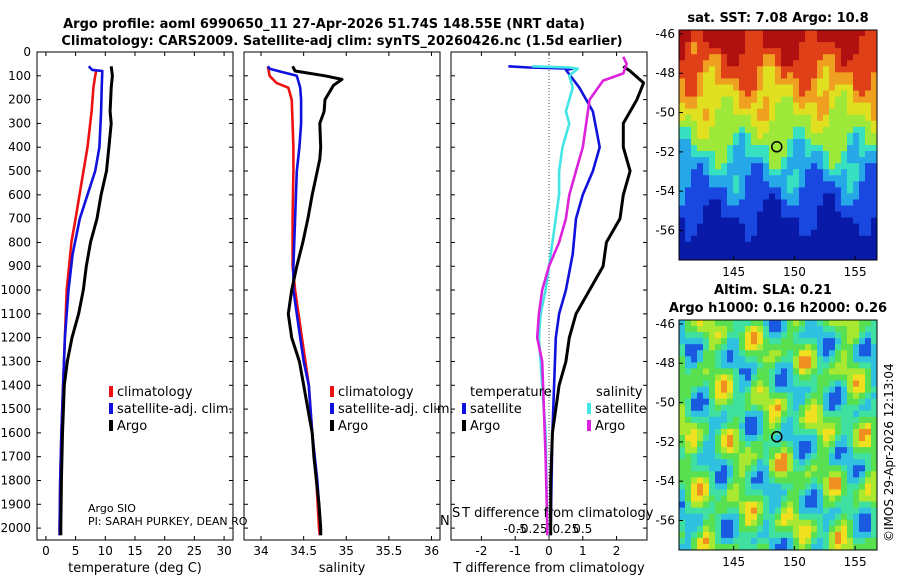 The image size is (900, 580). What do you see at coordinates (46, 551) in the screenshot?
I see `x-tick-label: 0` at bounding box center [46, 551].